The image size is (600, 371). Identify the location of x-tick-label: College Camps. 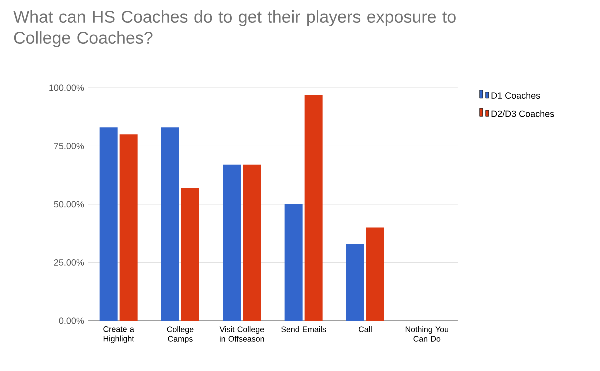
(180, 335).